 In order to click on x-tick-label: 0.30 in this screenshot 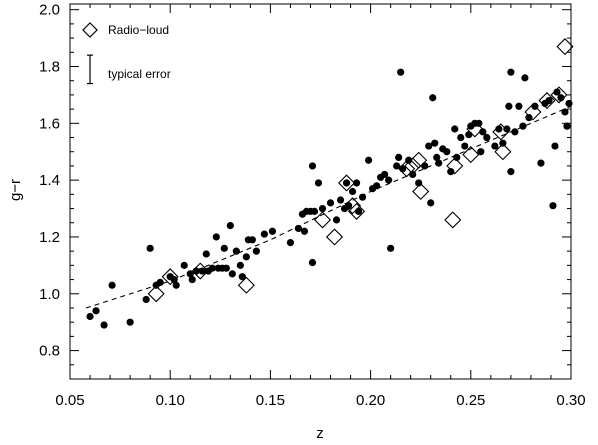, I will do `click(570, 400)`.